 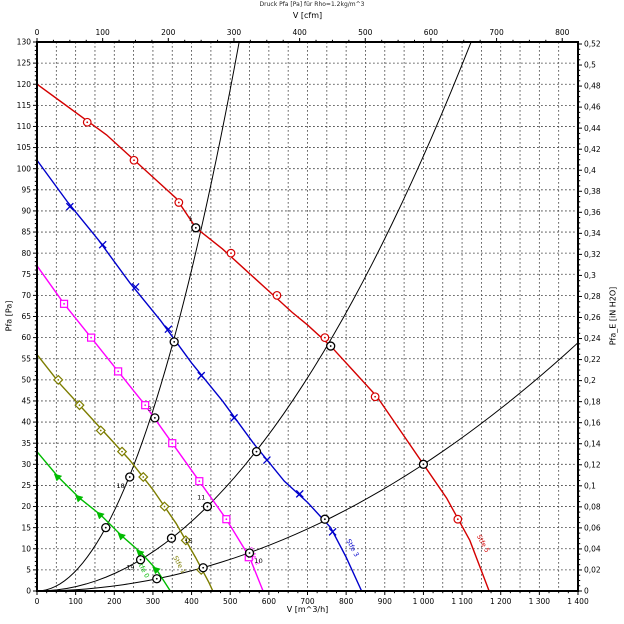 What do you see at coordinates (592, 191) in the screenshot?
I see `right-tick-label: 0,38` at bounding box center [592, 191].